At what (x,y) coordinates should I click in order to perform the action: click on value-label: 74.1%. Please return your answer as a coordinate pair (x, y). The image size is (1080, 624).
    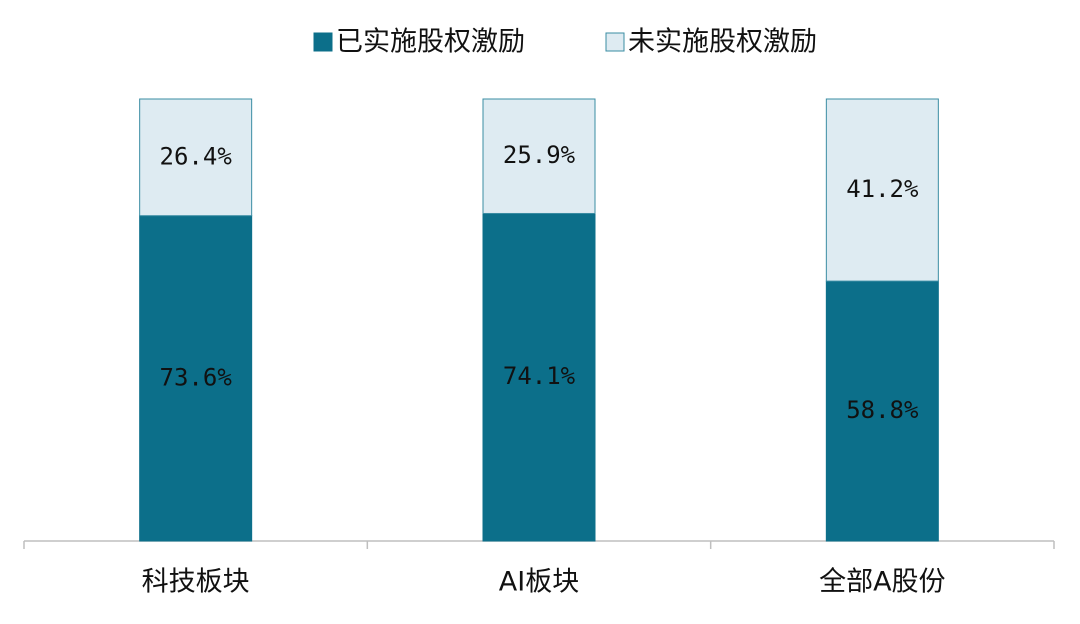
    Looking at the image, I should click on (539, 376).